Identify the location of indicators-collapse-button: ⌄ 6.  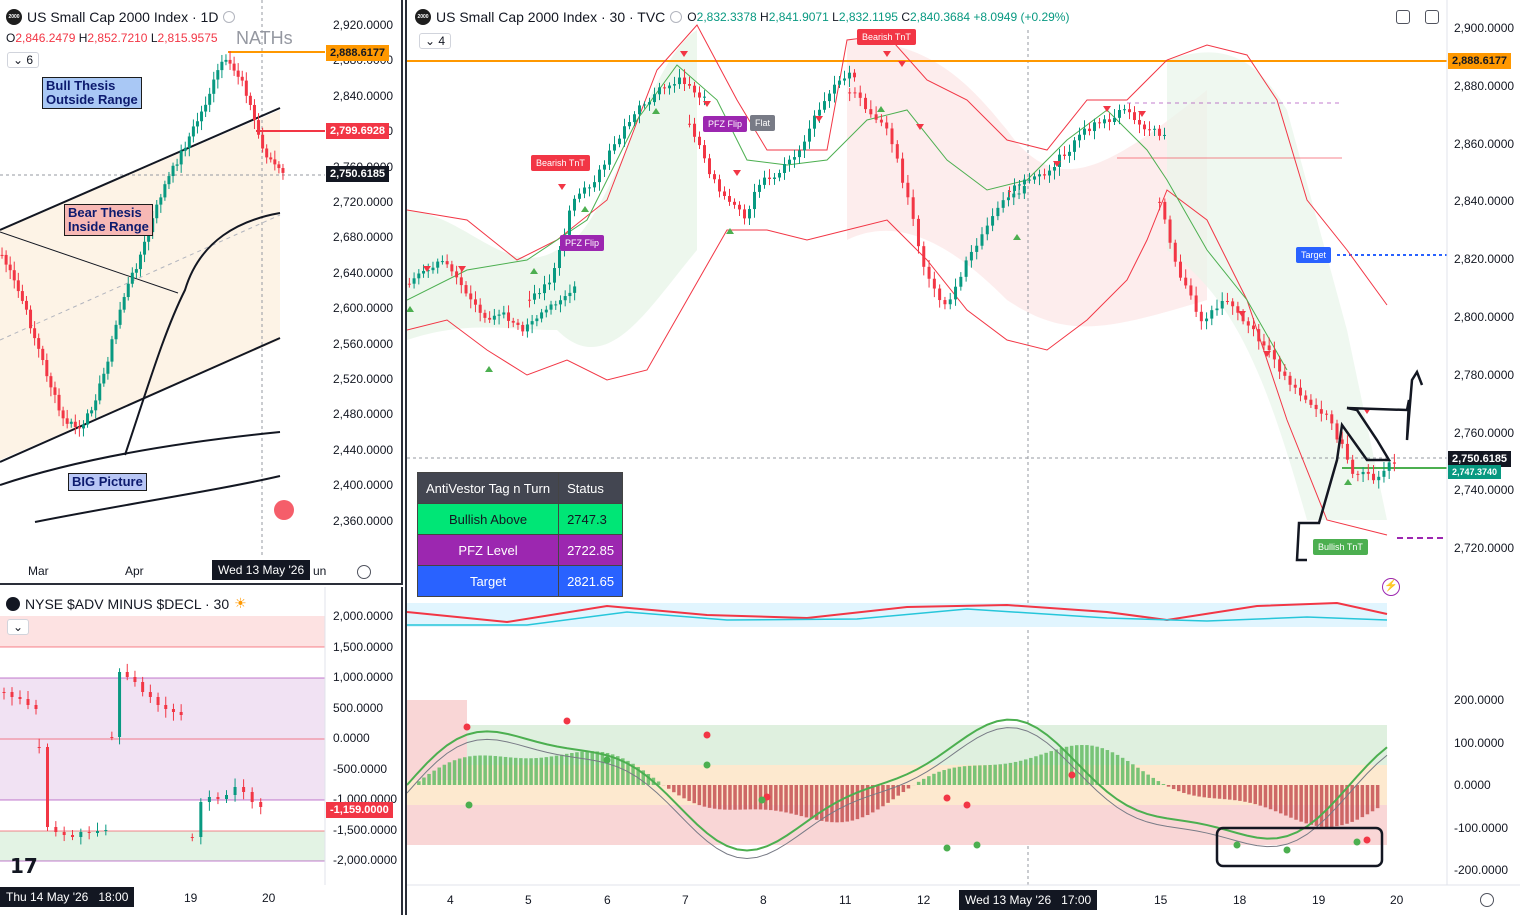
(23, 60).